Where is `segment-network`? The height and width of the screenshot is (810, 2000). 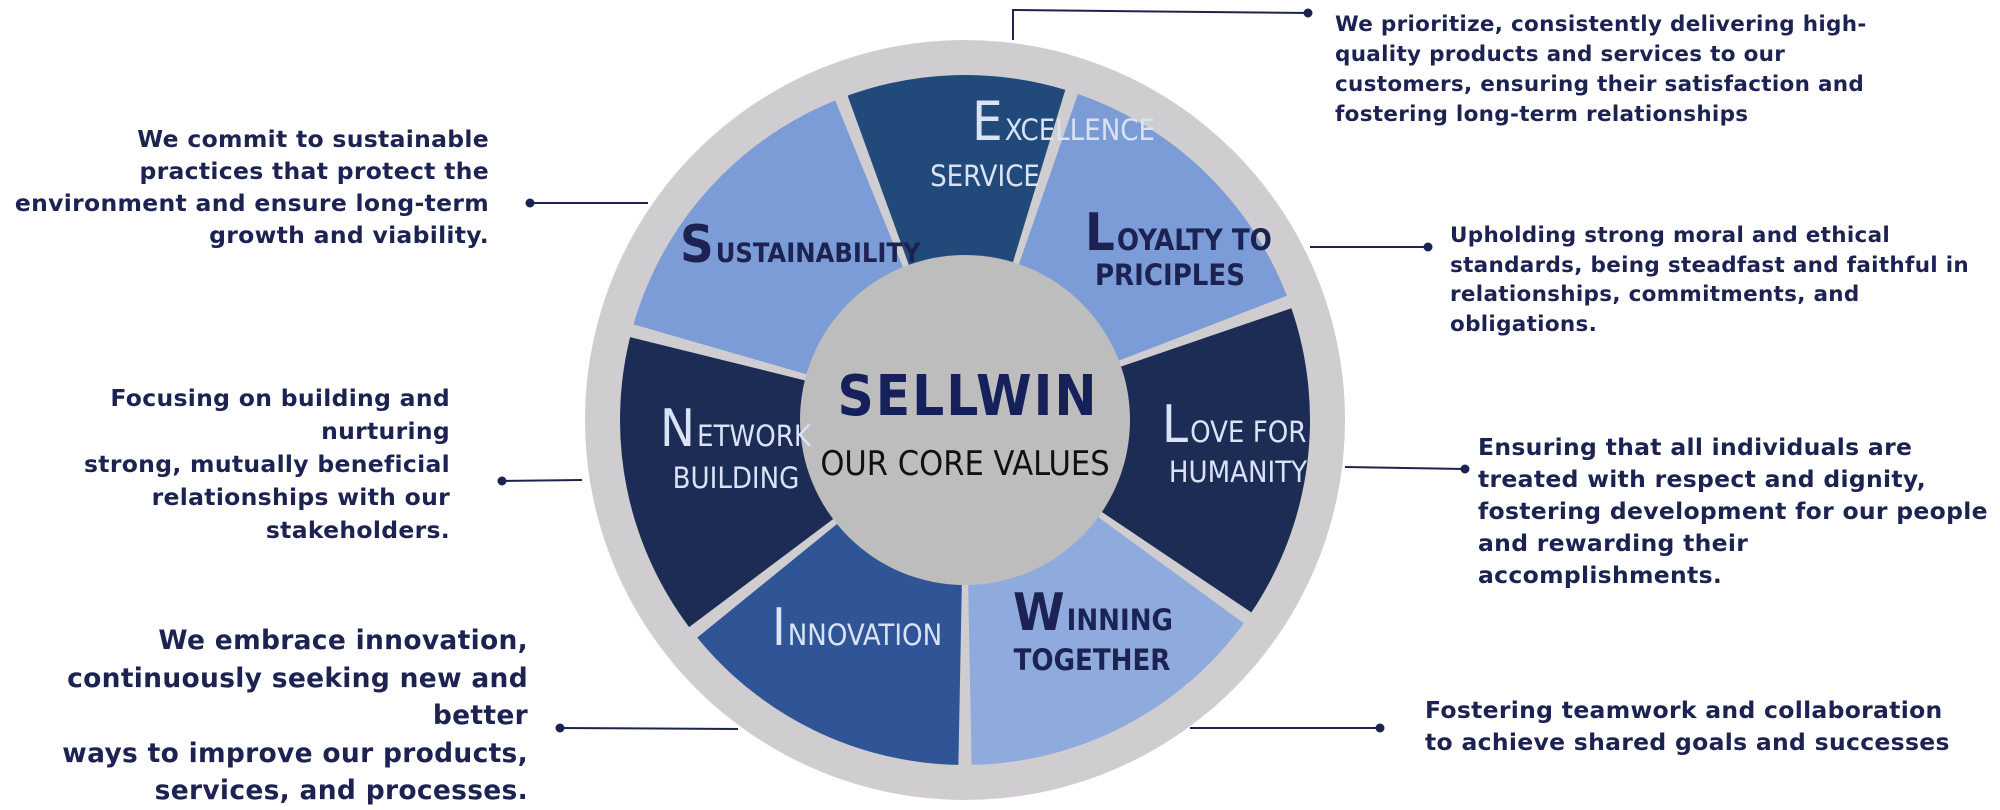
segment-network is located at coordinates (729, 482).